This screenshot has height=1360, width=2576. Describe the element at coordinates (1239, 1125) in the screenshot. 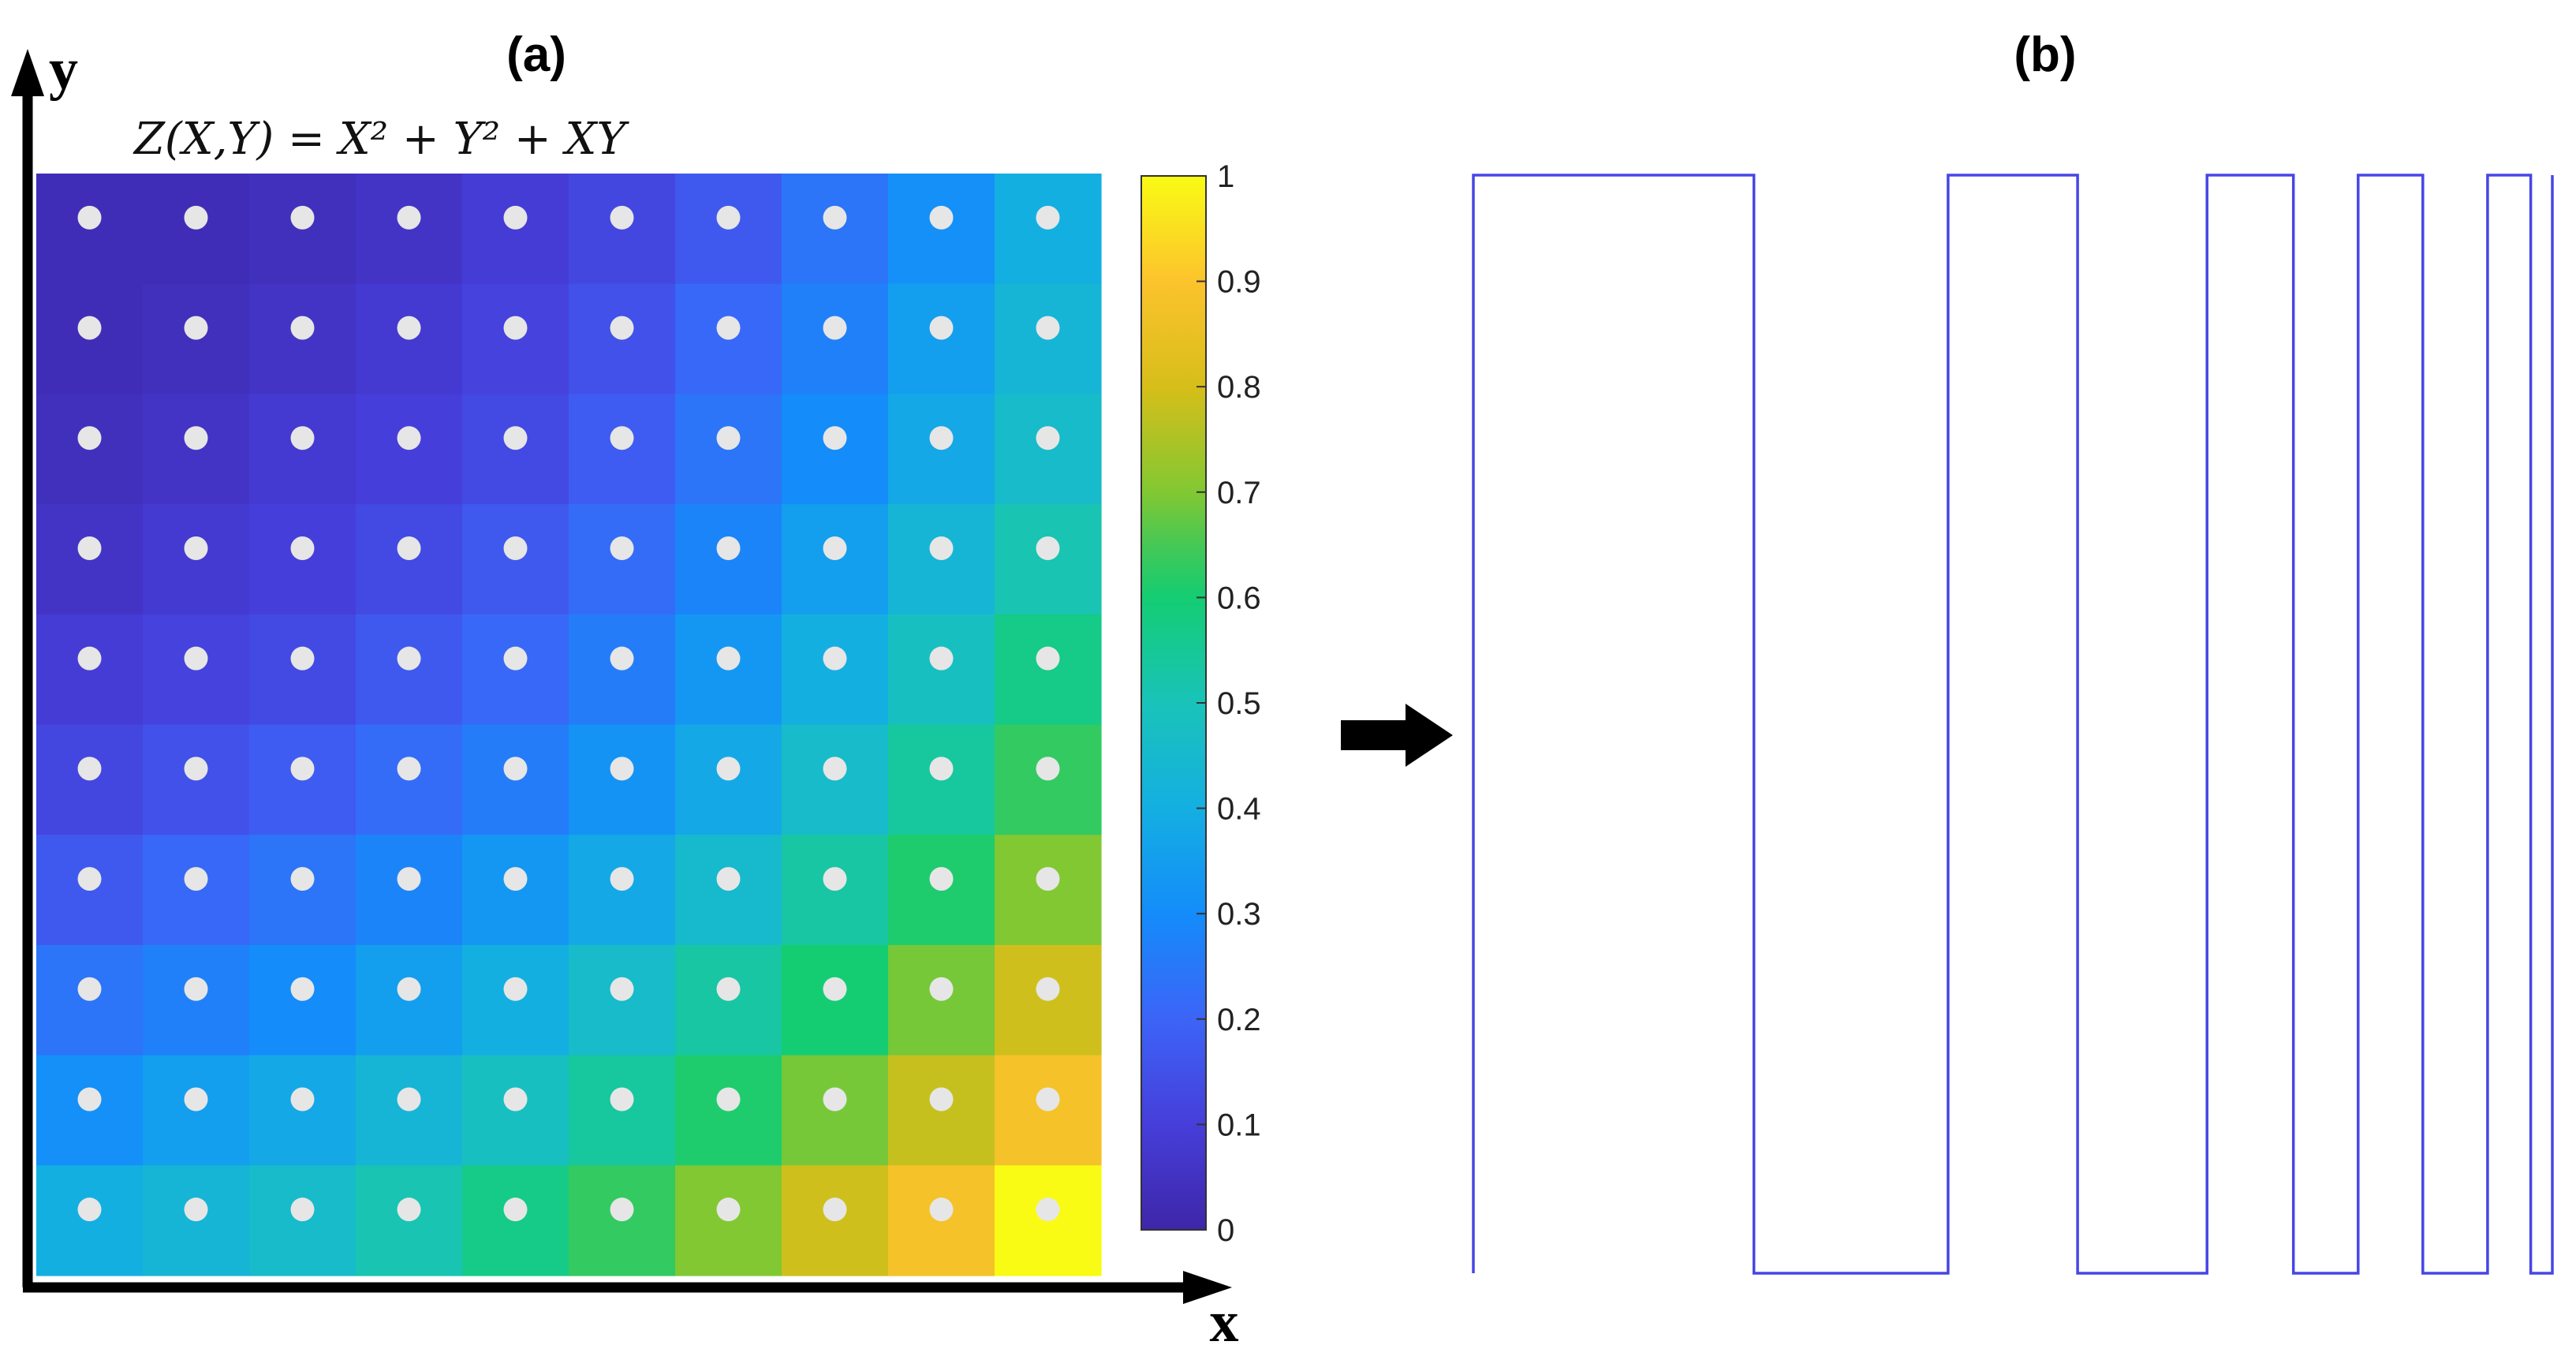

I see `colorbar-tick-label: 0.1` at that location.